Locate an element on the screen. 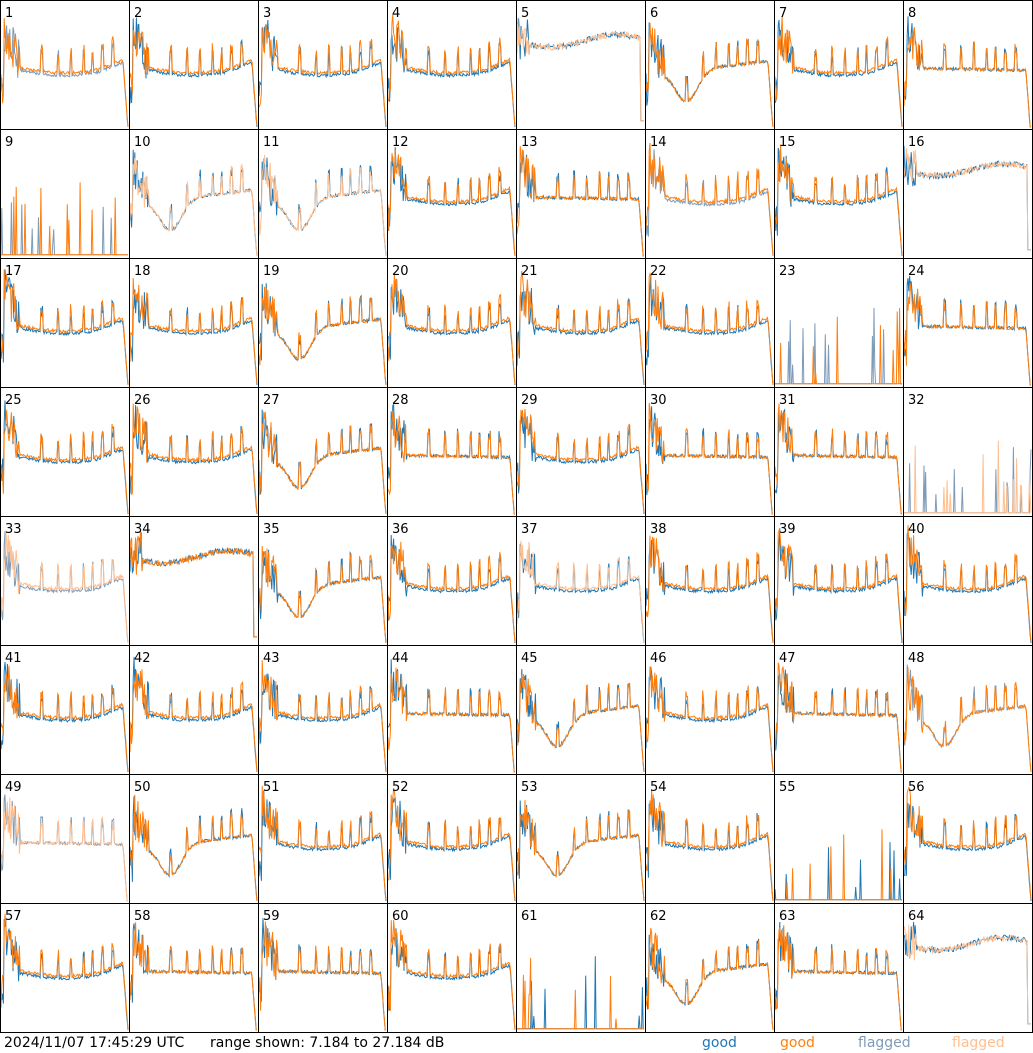  spectrum-panel: 8 is located at coordinates (968, 65).